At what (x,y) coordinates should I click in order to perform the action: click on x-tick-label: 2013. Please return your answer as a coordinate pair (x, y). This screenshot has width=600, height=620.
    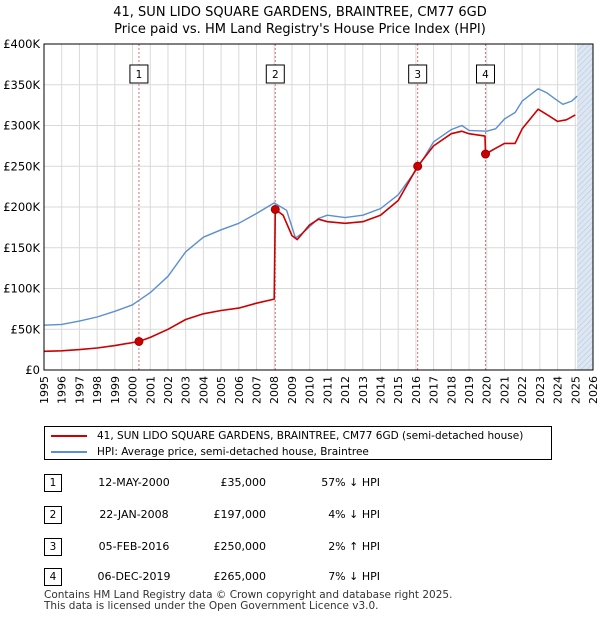
    Looking at the image, I should click on (363, 390).